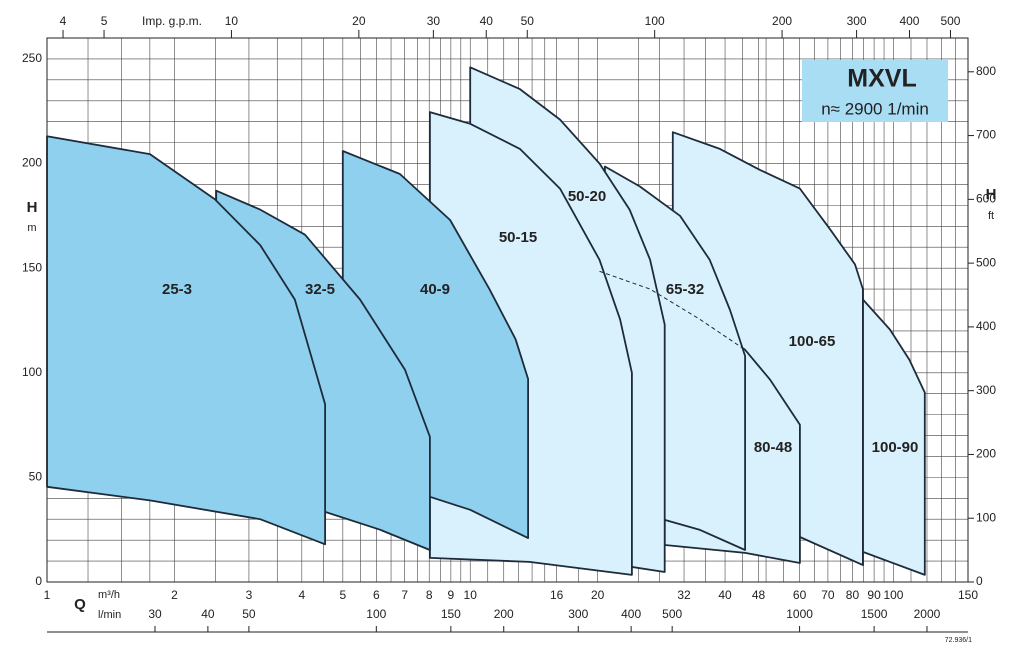 The width and height of the screenshot is (1028, 658). What do you see at coordinates (725, 595) in the screenshot?
I see `x-tick-label: 40` at bounding box center [725, 595].